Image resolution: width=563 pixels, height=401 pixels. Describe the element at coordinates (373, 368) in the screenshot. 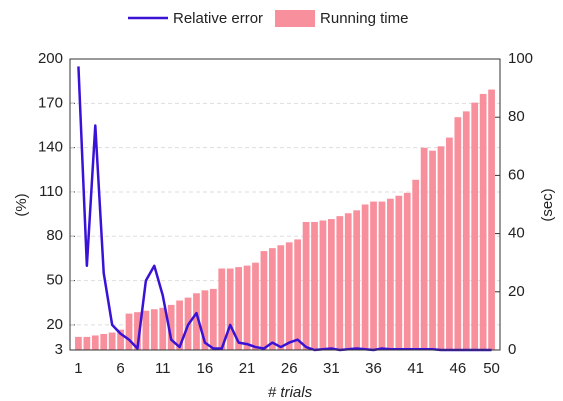

I see `x-tick-label: 36` at that location.